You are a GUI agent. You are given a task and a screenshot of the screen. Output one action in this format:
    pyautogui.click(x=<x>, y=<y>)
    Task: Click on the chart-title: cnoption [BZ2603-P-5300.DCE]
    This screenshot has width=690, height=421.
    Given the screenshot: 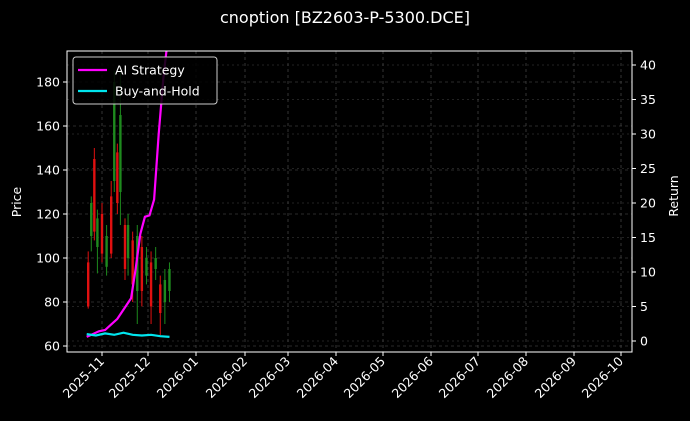 What is the action you would take?
    pyautogui.click(x=344, y=17)
    